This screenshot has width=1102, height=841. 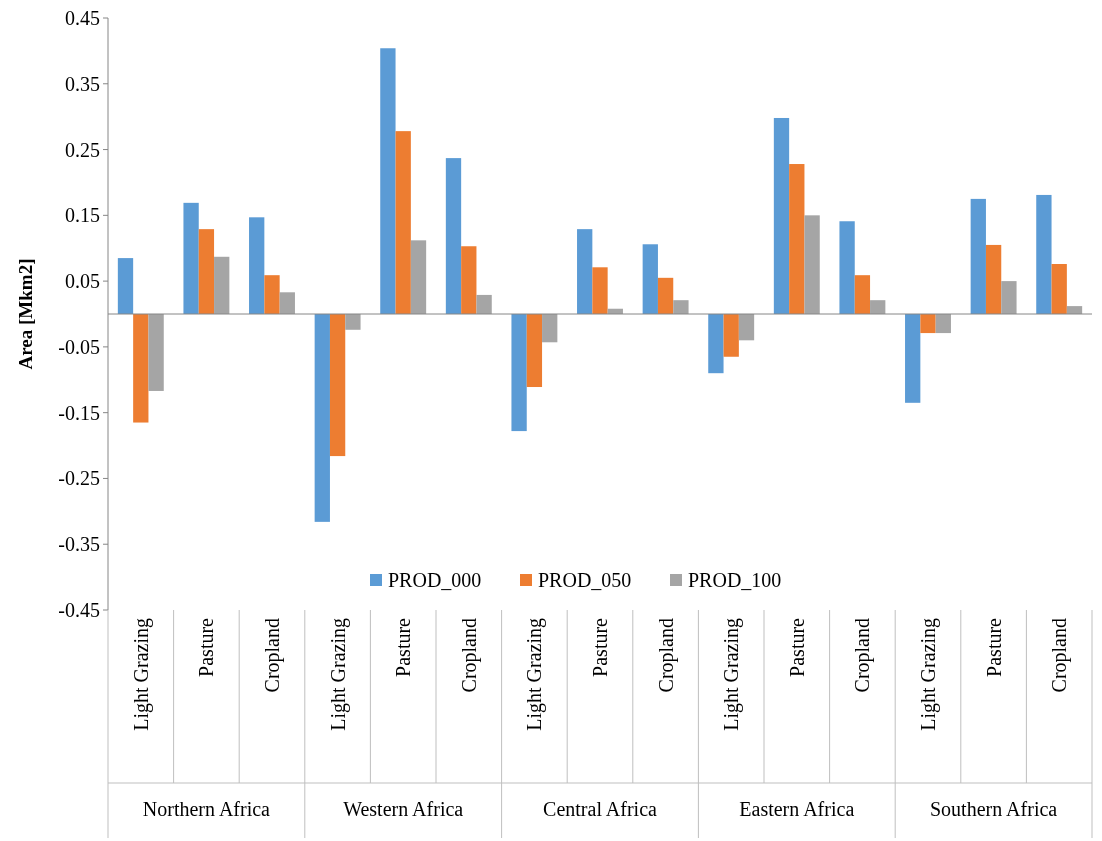 What do you see at coordinates (79, 610) in the screenshot?
I see `y-tick-label: -0.45` at bounding box center [79, 610].